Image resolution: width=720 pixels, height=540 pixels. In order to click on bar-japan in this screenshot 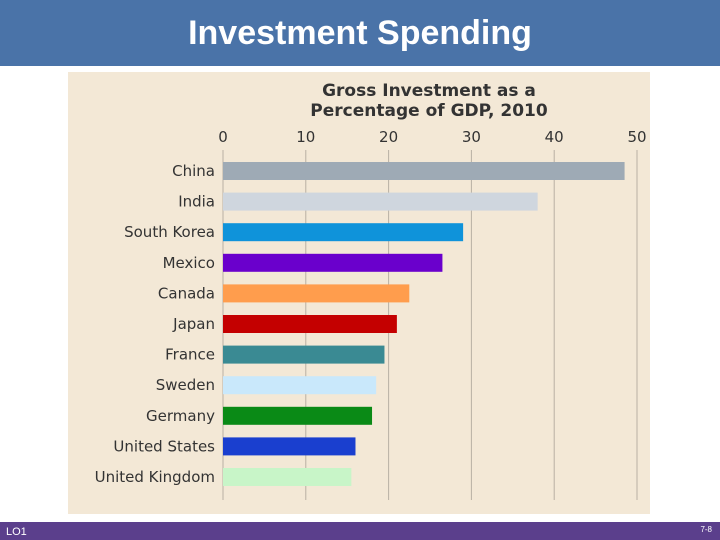, I will do `click(310, 324)`.